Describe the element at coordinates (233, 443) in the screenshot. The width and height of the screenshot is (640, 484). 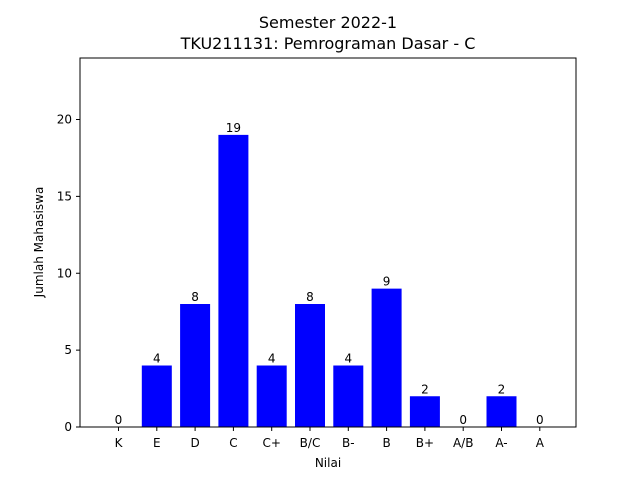
I see `x-tick-label-C: C` at that location.